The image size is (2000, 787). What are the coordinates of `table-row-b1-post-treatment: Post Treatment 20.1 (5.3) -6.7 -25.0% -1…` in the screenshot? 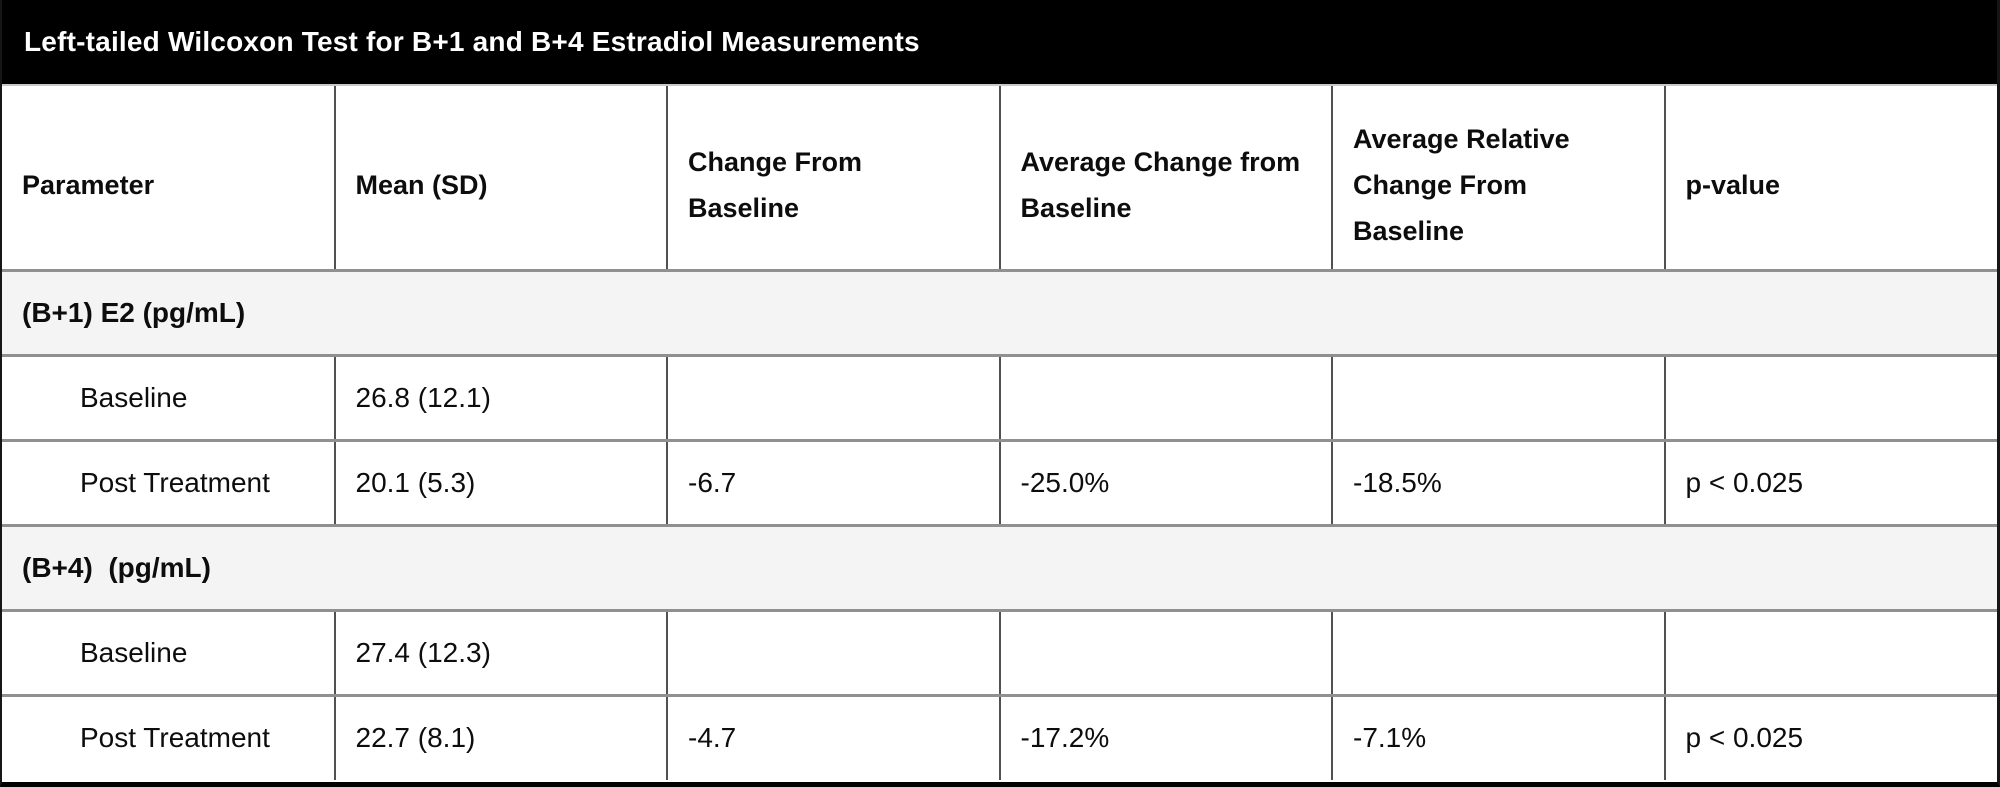 It's located at (999, 482).